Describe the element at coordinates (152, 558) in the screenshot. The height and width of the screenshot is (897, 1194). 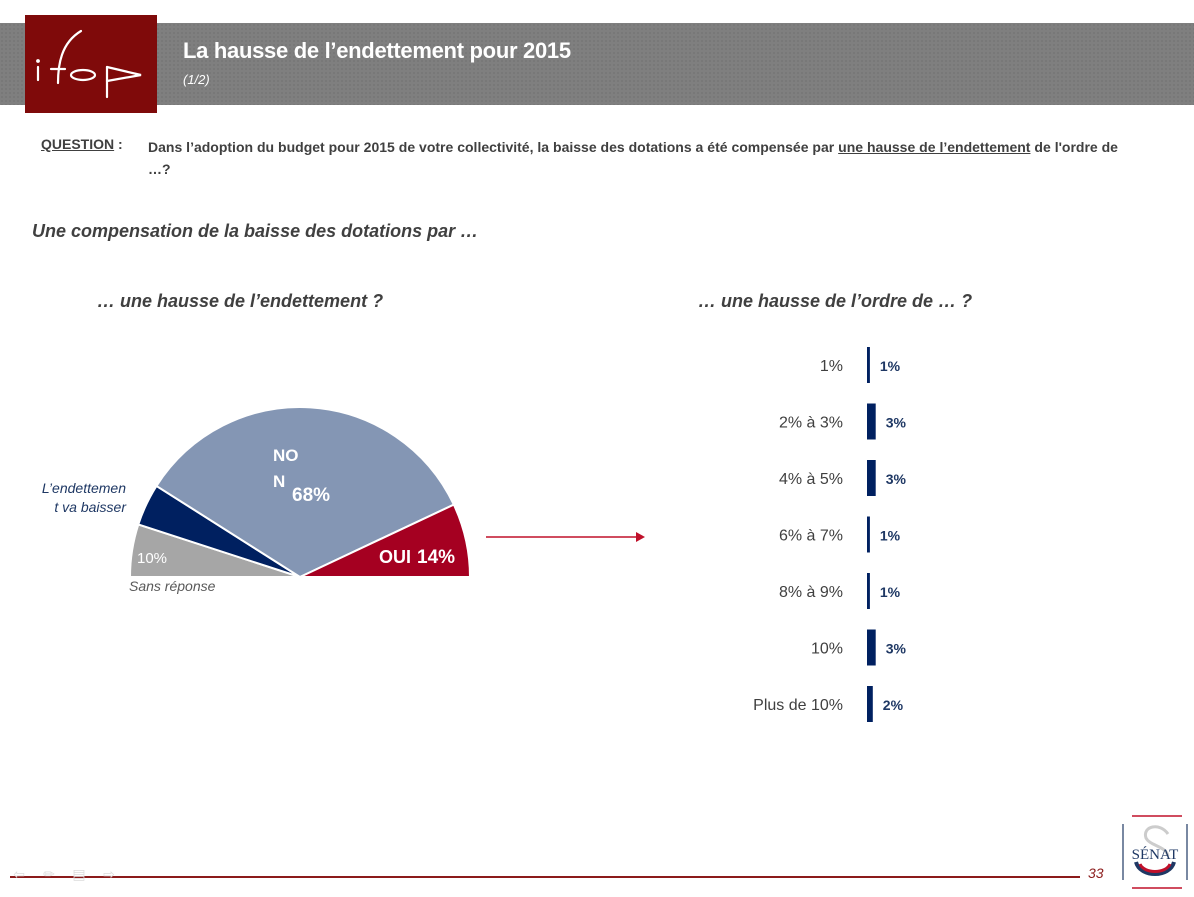
I see `pie-value-sans-reponse: 10%` at that location.